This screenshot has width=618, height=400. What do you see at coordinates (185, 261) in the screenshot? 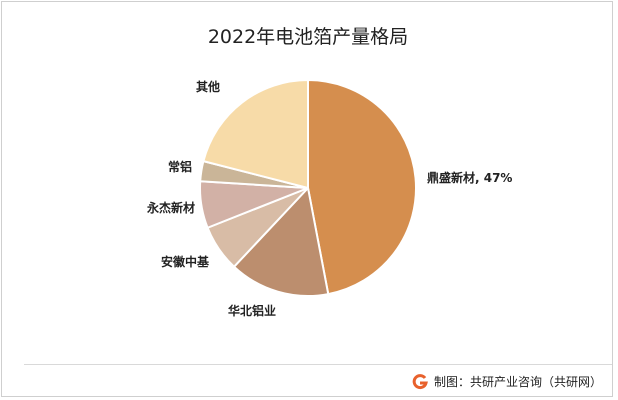
I see `slice-label: 安徽中基` at bounding box center [185, 261].